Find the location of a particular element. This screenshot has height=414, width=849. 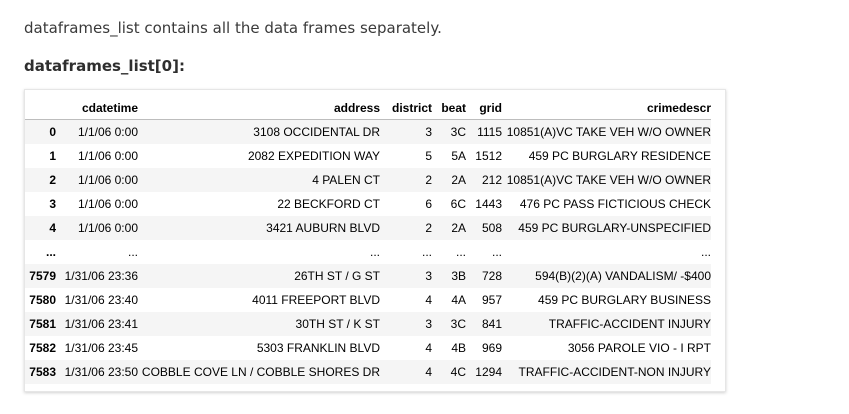

table-cell: 4A is located at coordinates (458, 300).